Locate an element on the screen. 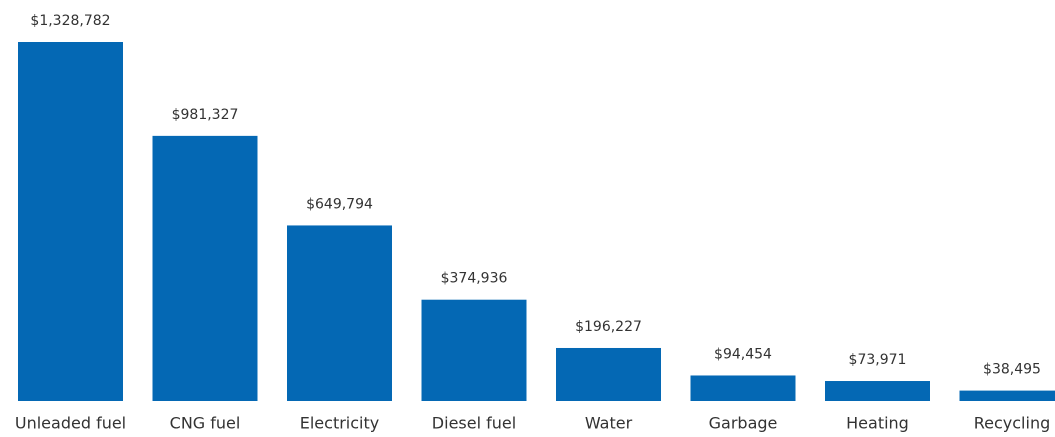  x-tick-label: CNG fuel is located at coordinates (205, 423).